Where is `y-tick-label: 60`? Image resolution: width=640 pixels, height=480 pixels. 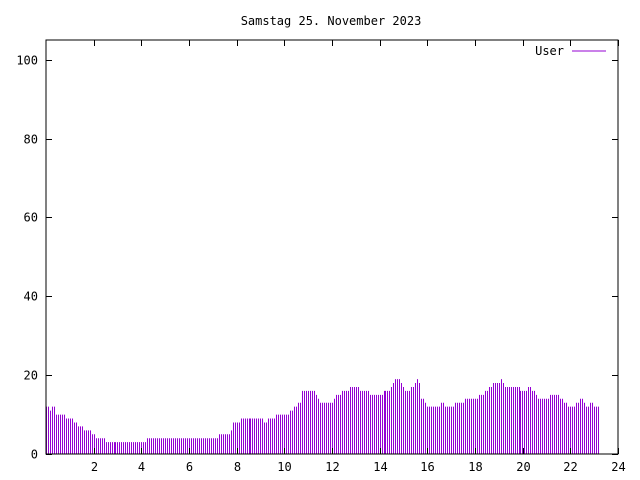 y-tick-label: 60 is located at coordinates (31, 218).